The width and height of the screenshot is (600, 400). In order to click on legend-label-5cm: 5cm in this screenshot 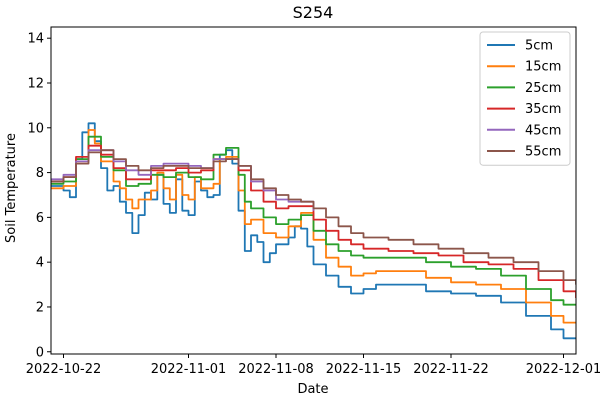, I will do `click(539, 46)`.